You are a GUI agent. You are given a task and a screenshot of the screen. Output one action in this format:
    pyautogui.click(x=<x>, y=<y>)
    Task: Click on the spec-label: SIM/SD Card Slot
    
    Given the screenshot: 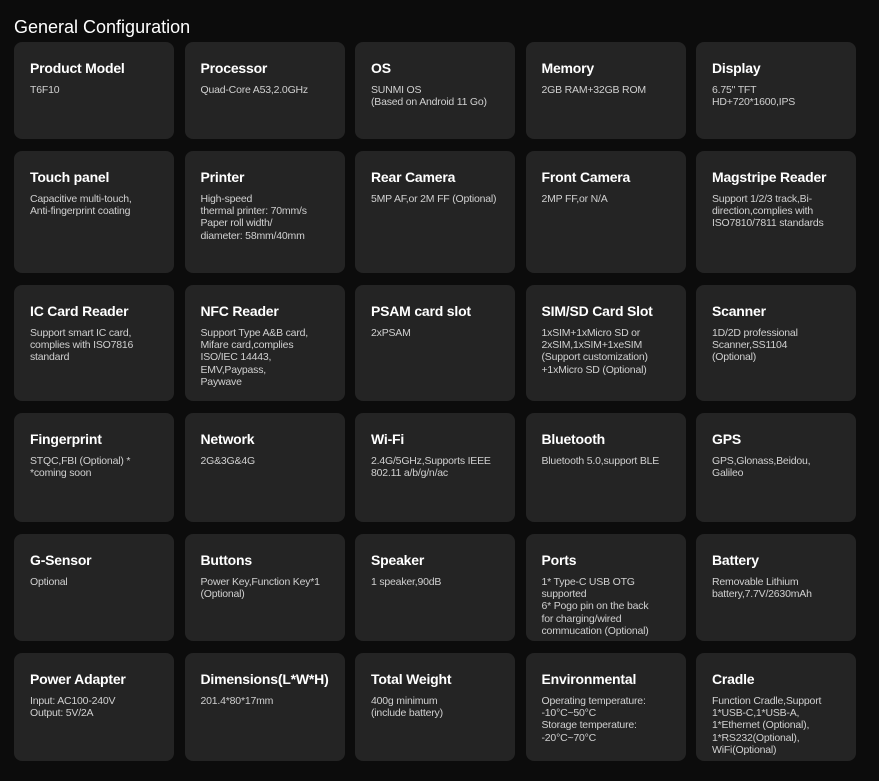 What is the action you would take?
    pyautogui.click(x=597, y=311)
    